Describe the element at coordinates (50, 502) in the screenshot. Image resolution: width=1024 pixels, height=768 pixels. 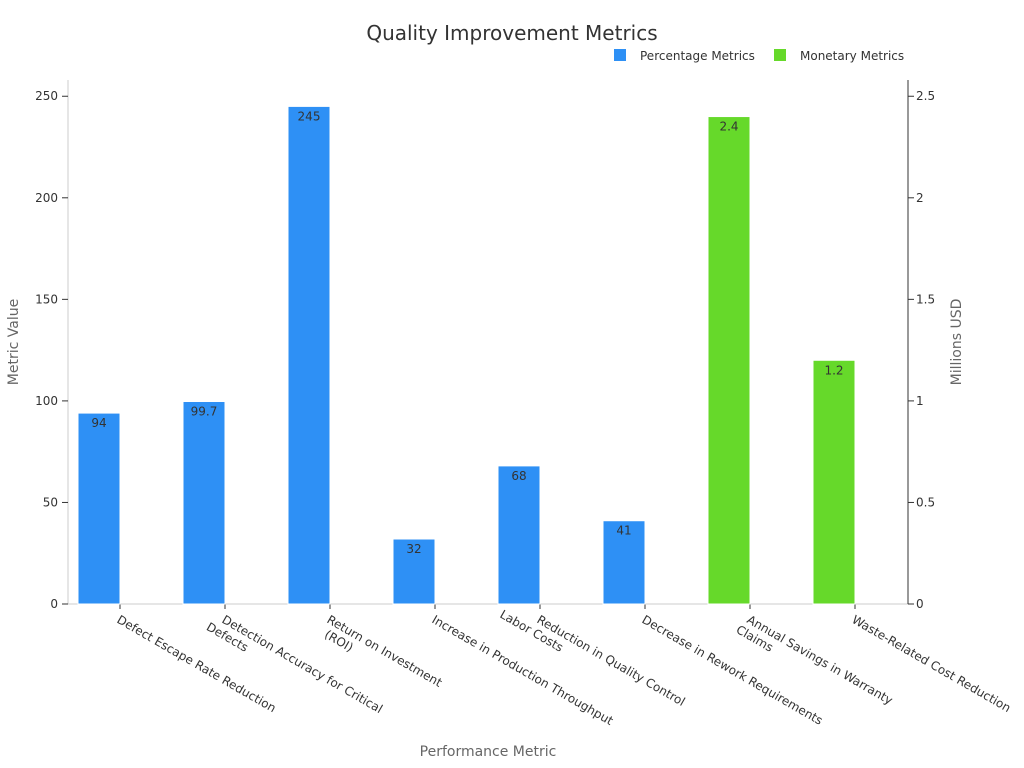
I see `y-tick-label: 50` at that location.